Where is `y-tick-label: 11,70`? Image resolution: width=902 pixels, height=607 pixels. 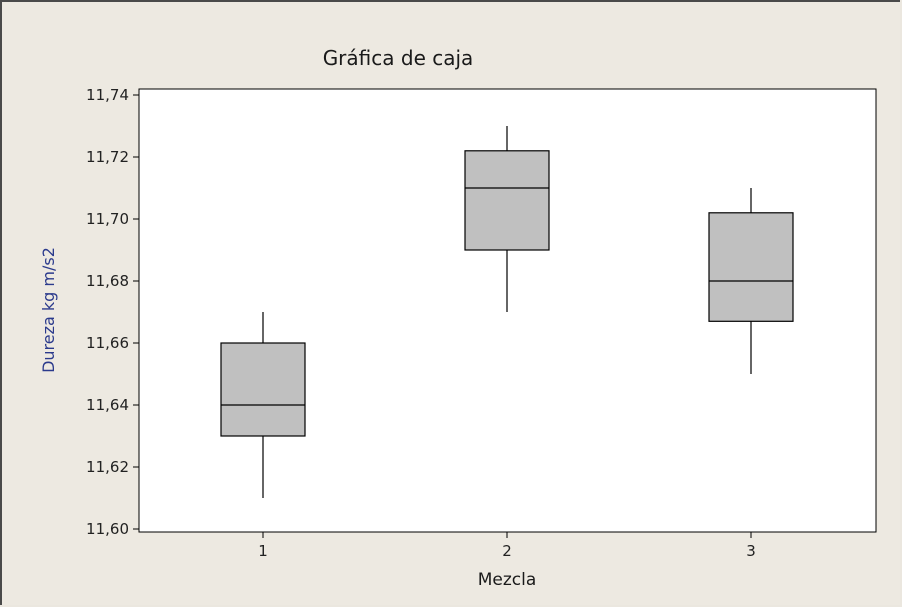
y-tick-label: 11,70 is located at coordinates (107, 219).